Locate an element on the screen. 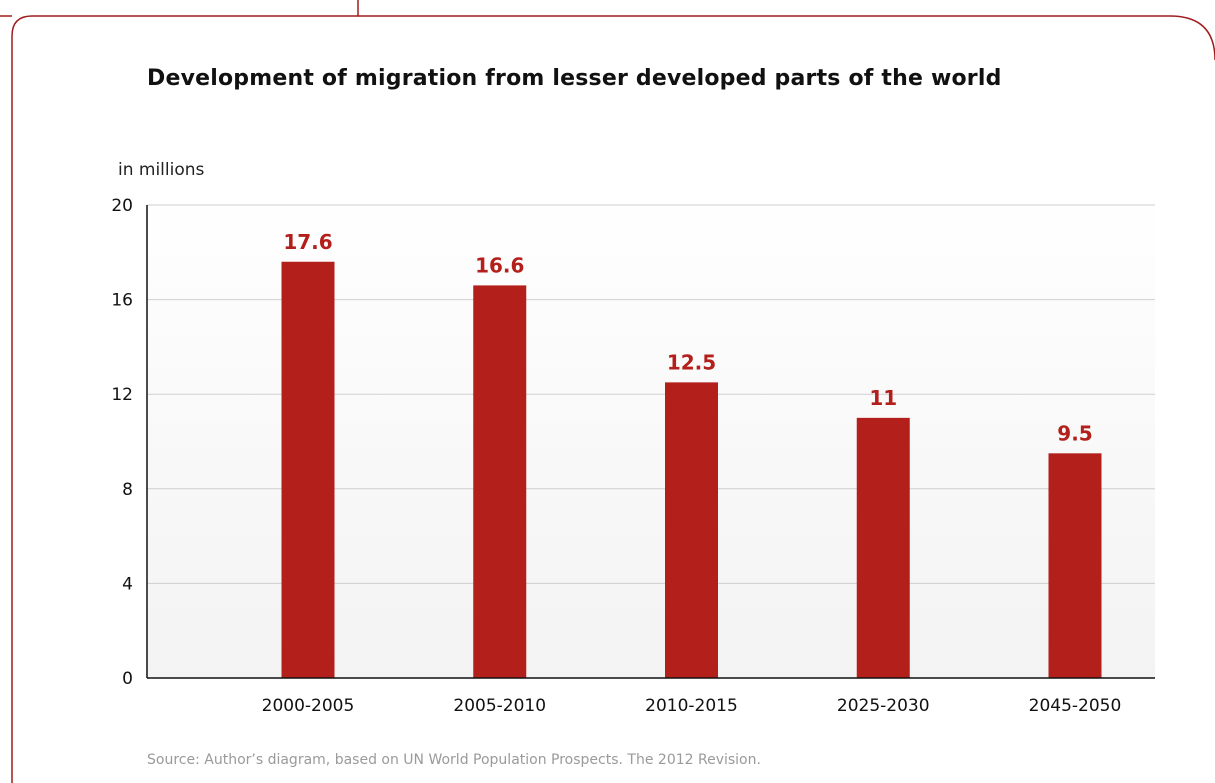  x-category-label: 2010-2015 is located at coordinates (691, 706).